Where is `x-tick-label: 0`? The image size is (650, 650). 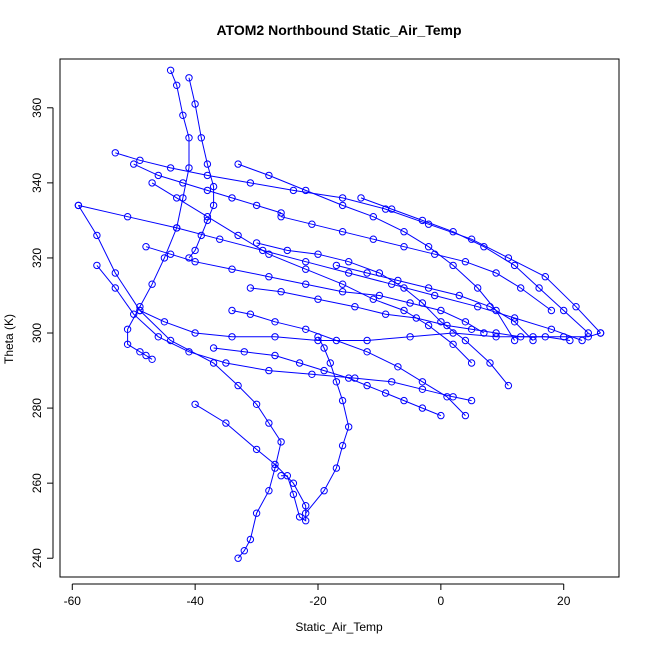 x-tick-label: 0 is located at coordinates (441, 601).